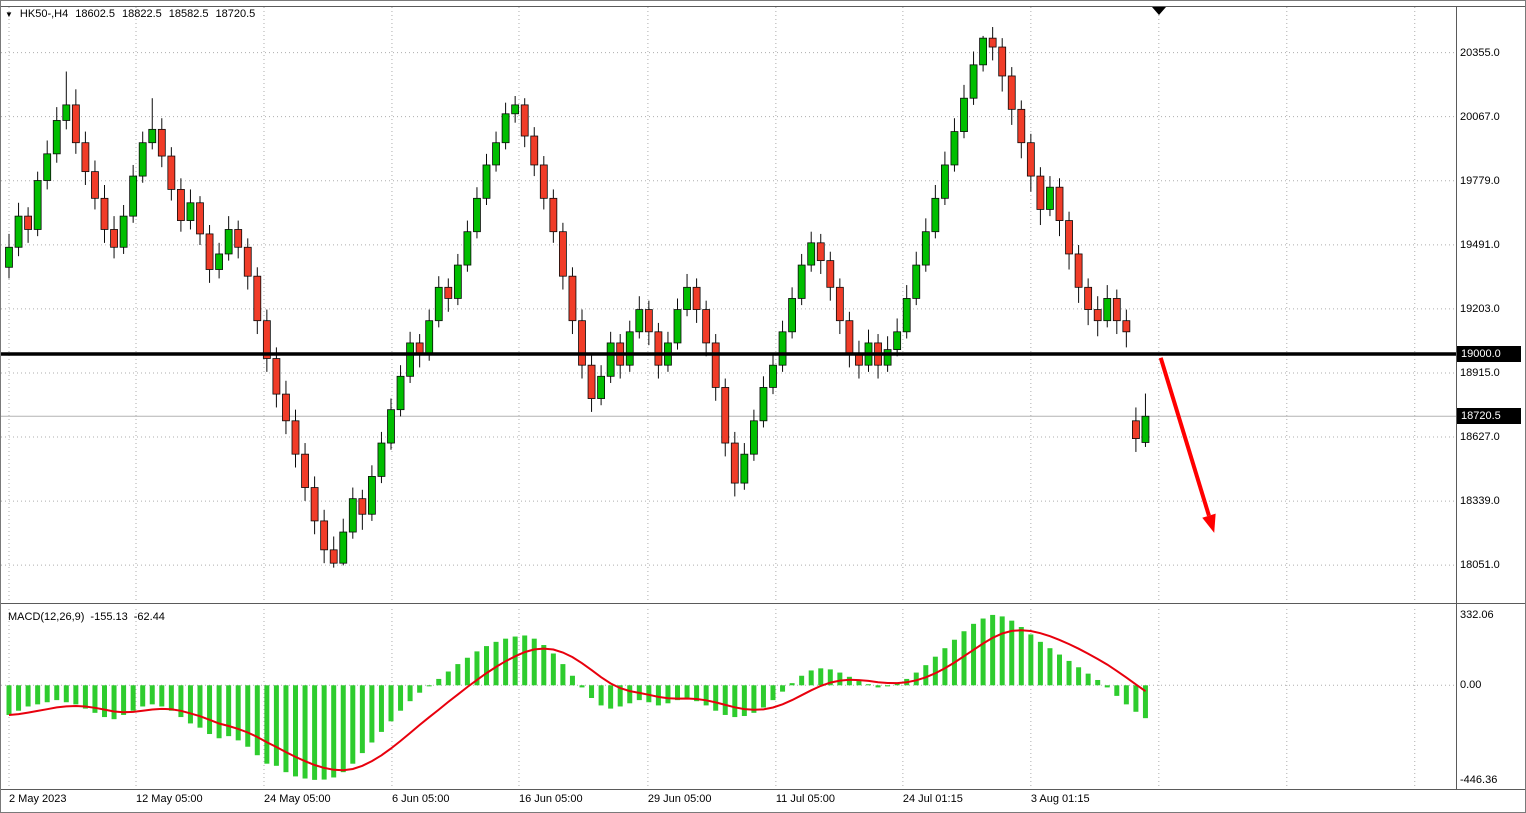 This screenshot has height=813, width=1526. What do you see at coordinates (1209, 523) in the screenshot?
I see `trend-arrow-head` at bounding box center [1209, 523].